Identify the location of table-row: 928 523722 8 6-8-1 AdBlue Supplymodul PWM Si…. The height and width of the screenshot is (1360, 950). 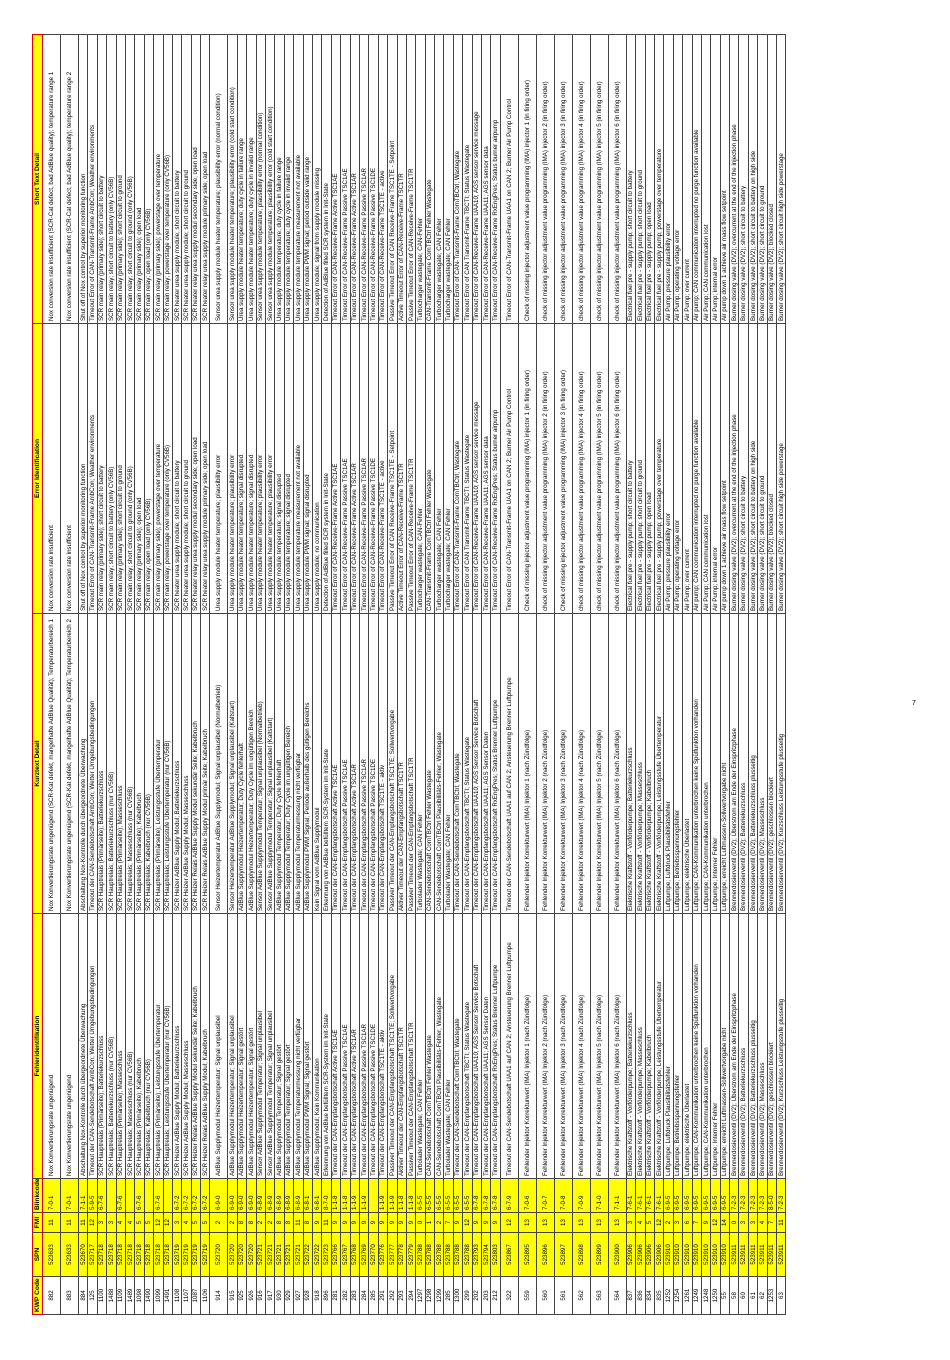
(308, 674).